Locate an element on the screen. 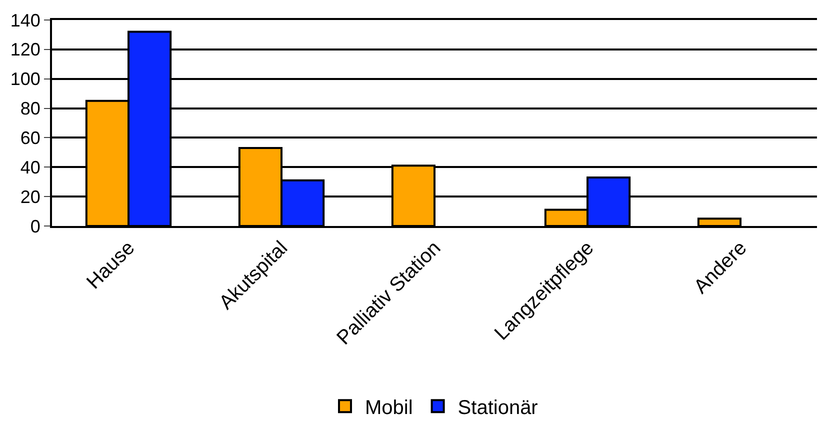 The width and height of the screenshot is (827, 436). legend-label: Mobil is located at coordinates (389, 407).